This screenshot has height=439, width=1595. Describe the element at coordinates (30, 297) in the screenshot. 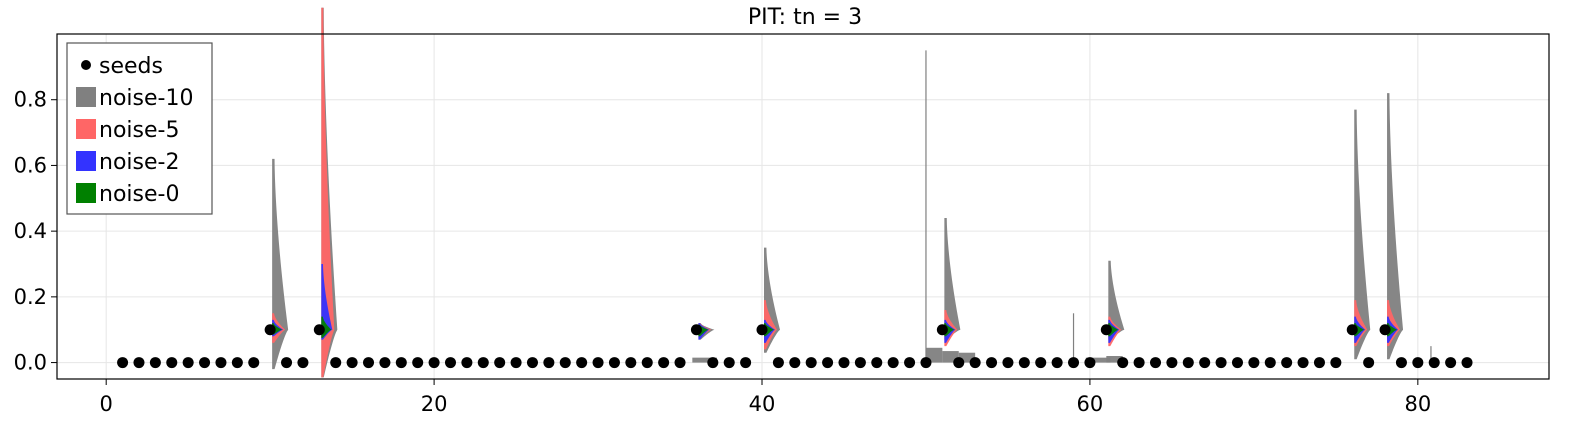

I see `y-tick-label: 0.2` at that location.